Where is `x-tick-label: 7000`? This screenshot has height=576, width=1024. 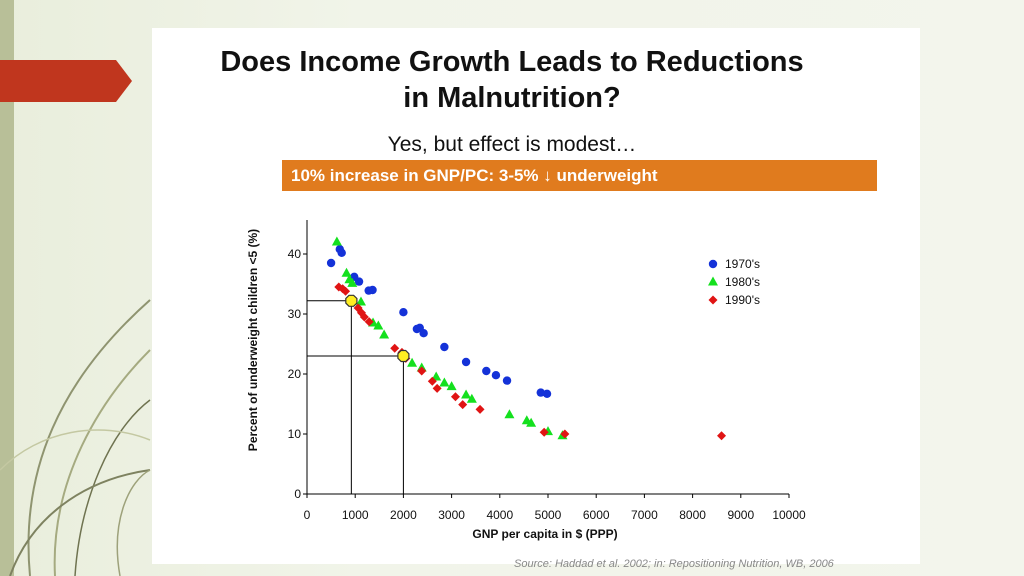 x-tick-label: 7000 is located at coordinates (644, 515).